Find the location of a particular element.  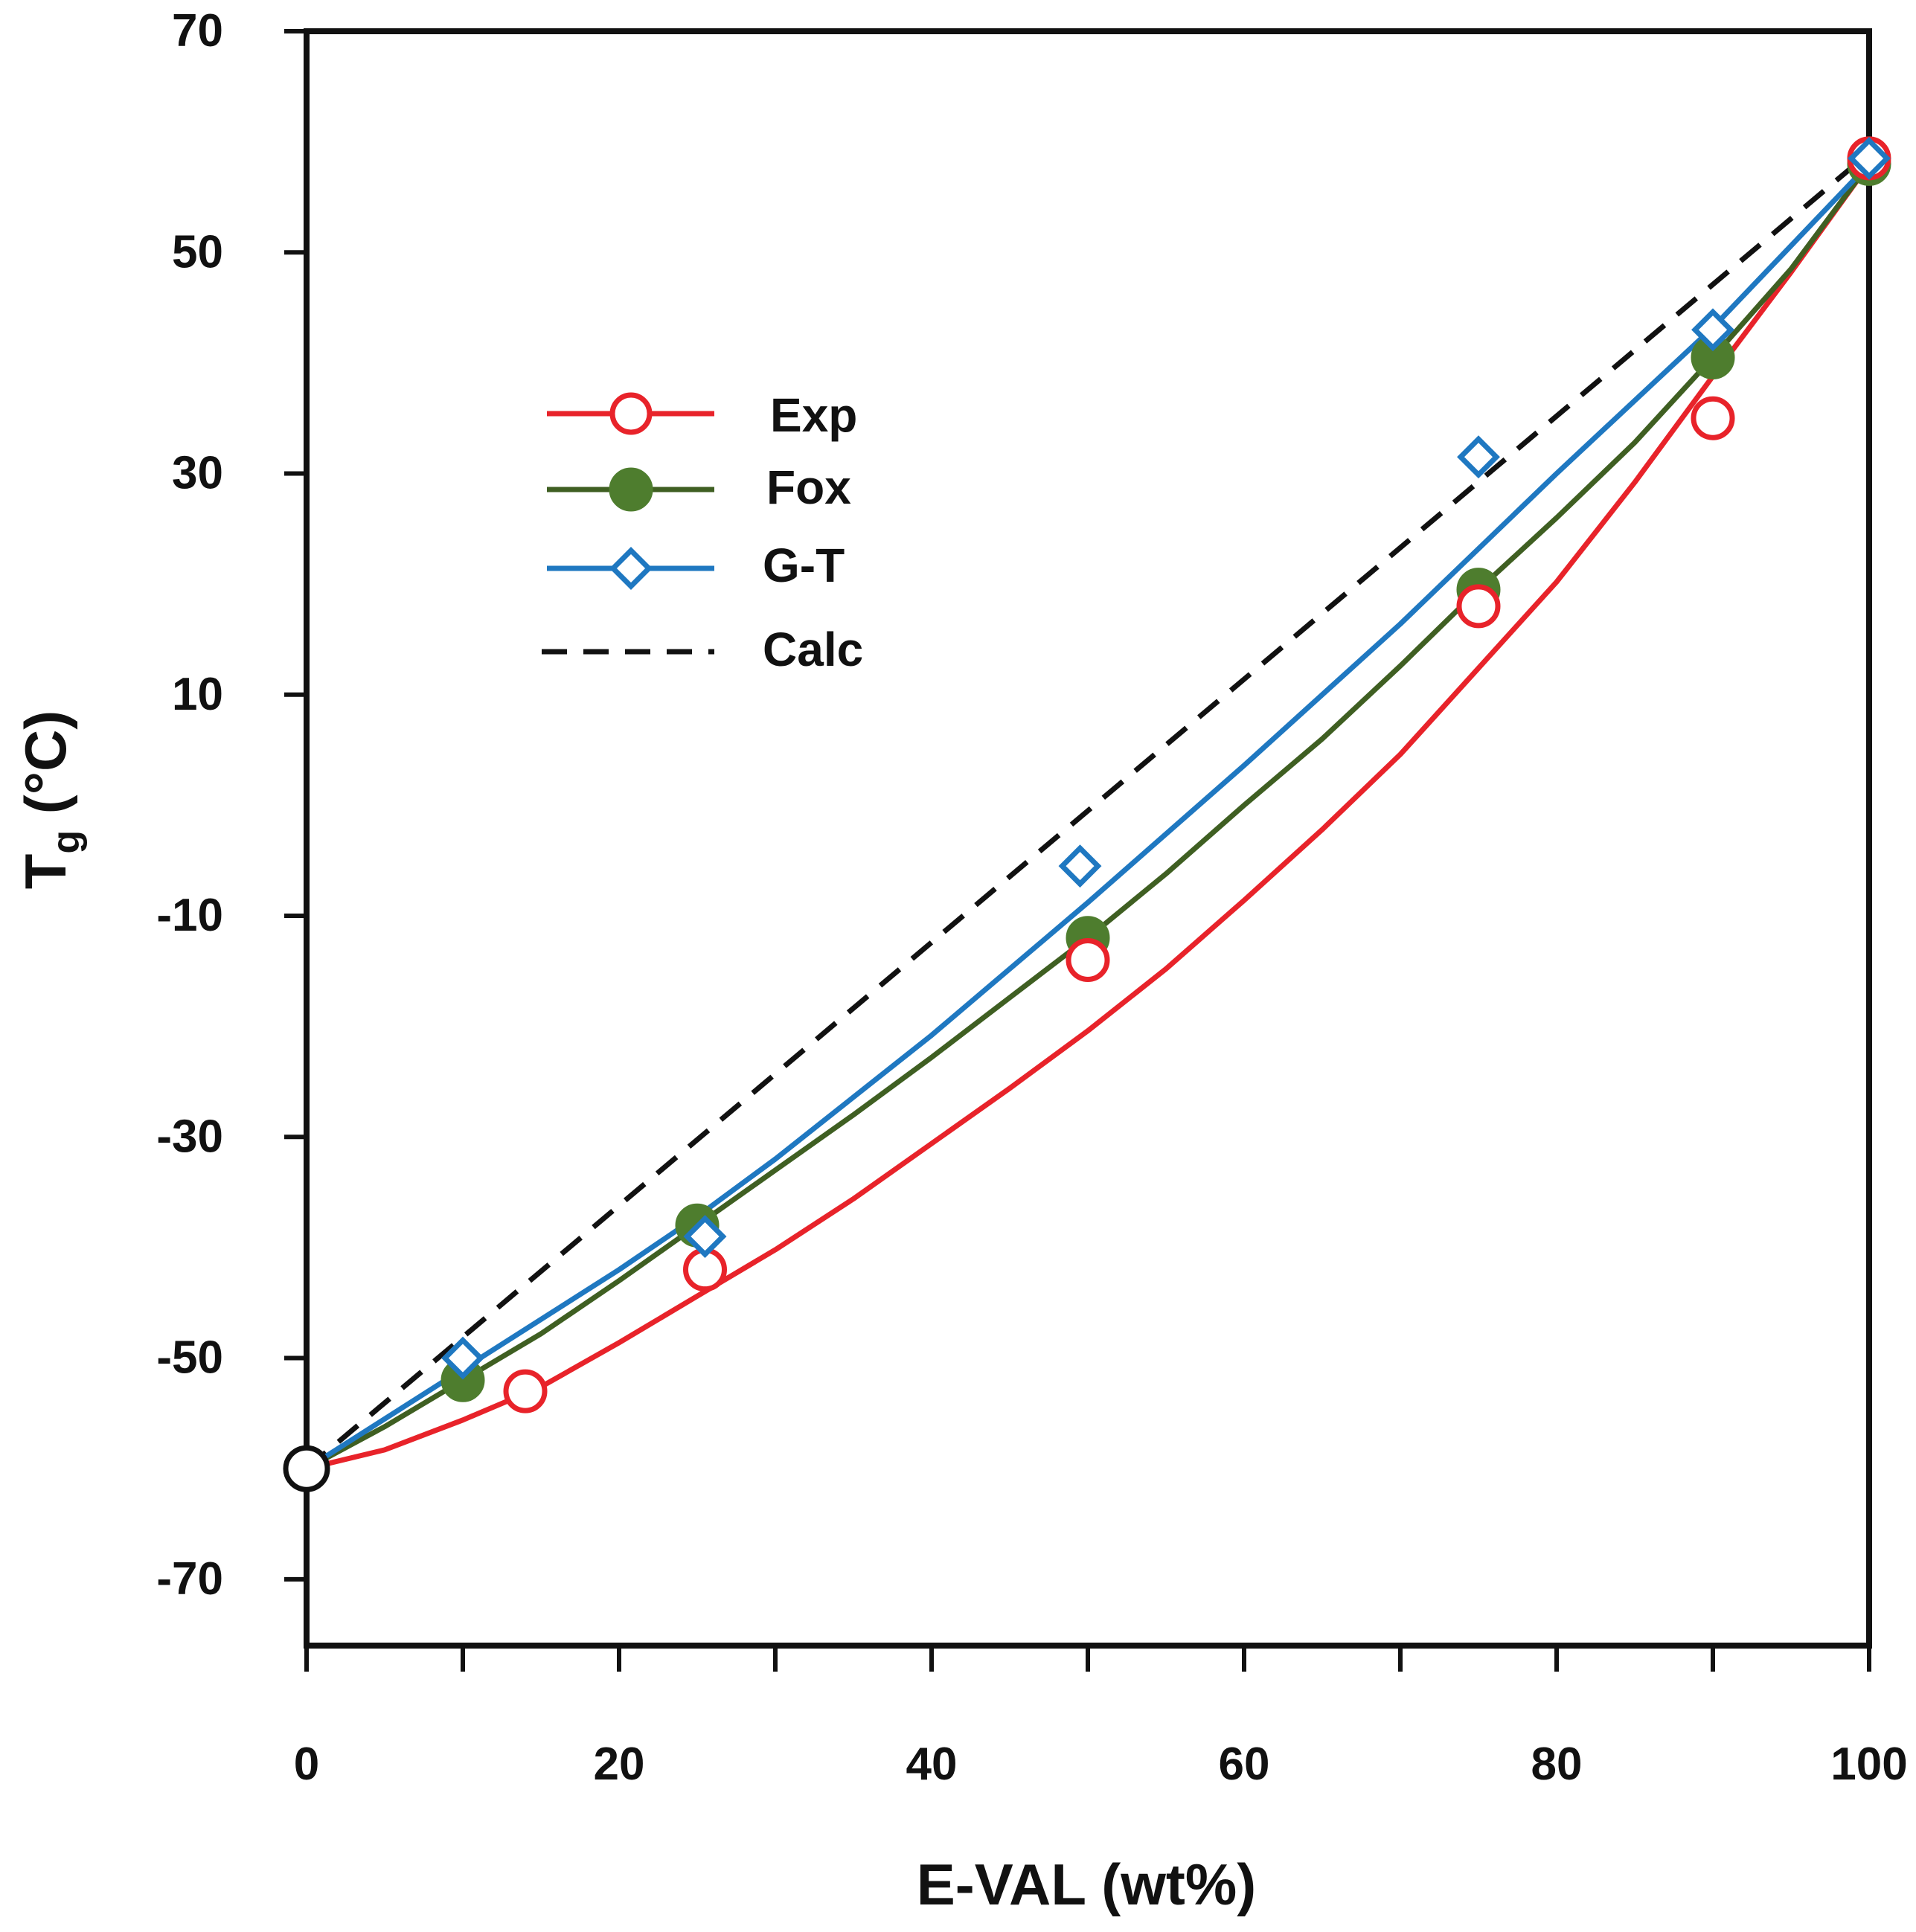

y-axis: 70 50 30 10 -10 -30 -50 -70 is located at coordinates (231, 805).